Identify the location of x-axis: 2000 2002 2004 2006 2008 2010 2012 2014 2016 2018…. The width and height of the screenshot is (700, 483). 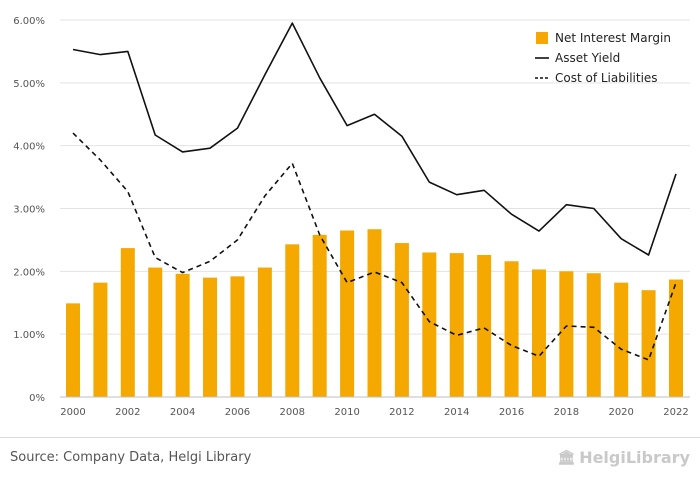
(375, 407).